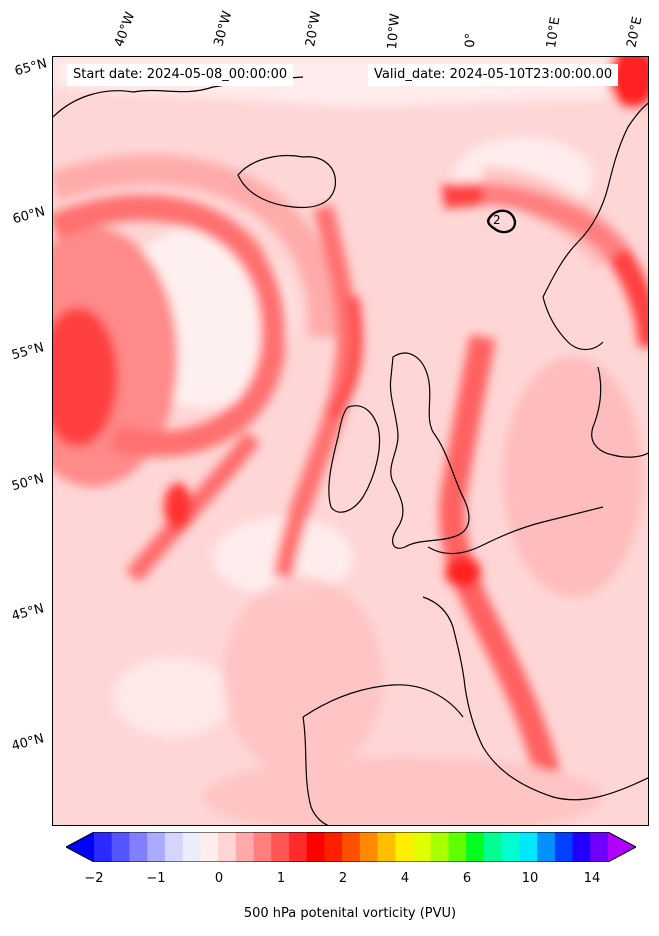 The image size is (659, 936). What do you see at coordinates (281, 878) in the screenshot?
I see `colorbar-tick: 1` at bounding box center [281, 878].